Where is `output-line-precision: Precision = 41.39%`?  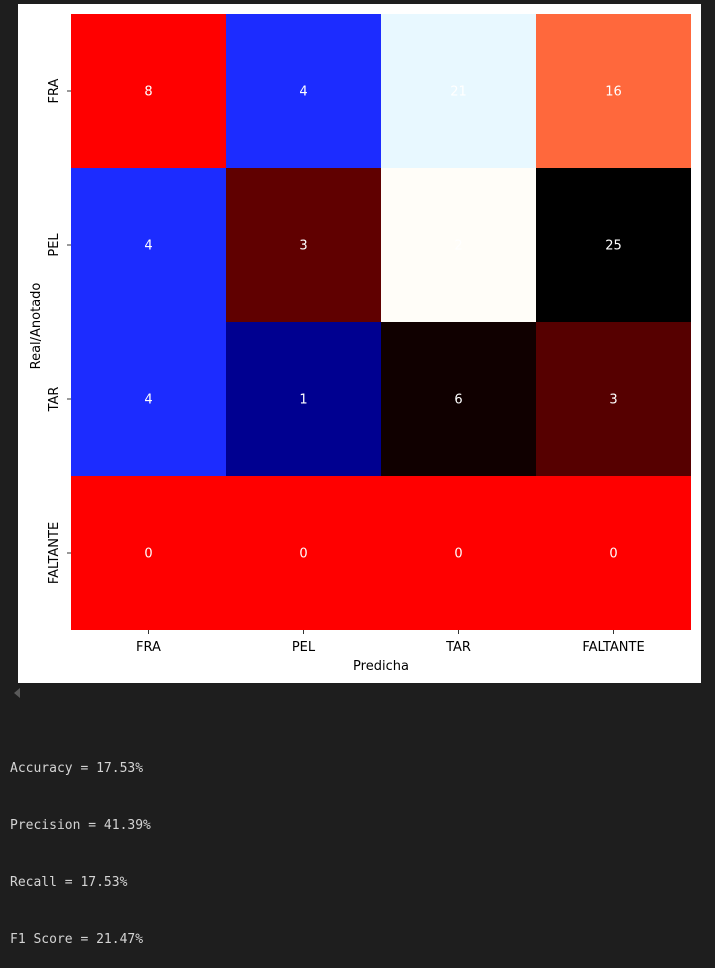 output-line-precision: Precision = 41.39% is located at coordinates (80, 825).